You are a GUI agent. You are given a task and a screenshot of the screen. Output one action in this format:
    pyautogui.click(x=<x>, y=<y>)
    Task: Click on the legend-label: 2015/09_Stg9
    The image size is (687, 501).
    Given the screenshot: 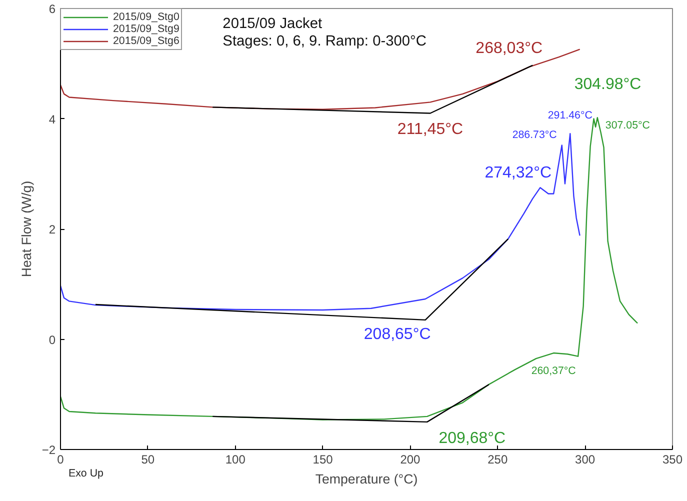 What is the action you would take?
    pyautogui.click(x=146, y=29)
    